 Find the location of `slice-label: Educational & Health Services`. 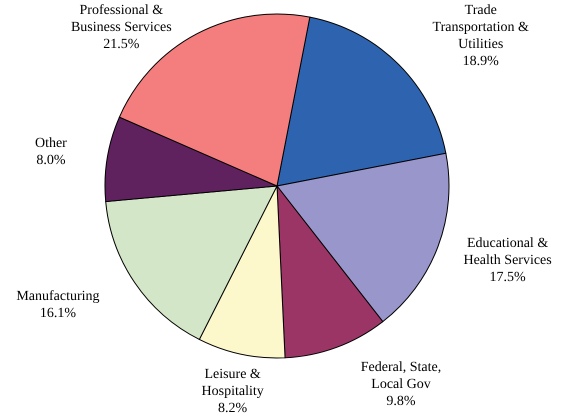

slice-label: Educational & Health Services is located at coordinates (507, 252).